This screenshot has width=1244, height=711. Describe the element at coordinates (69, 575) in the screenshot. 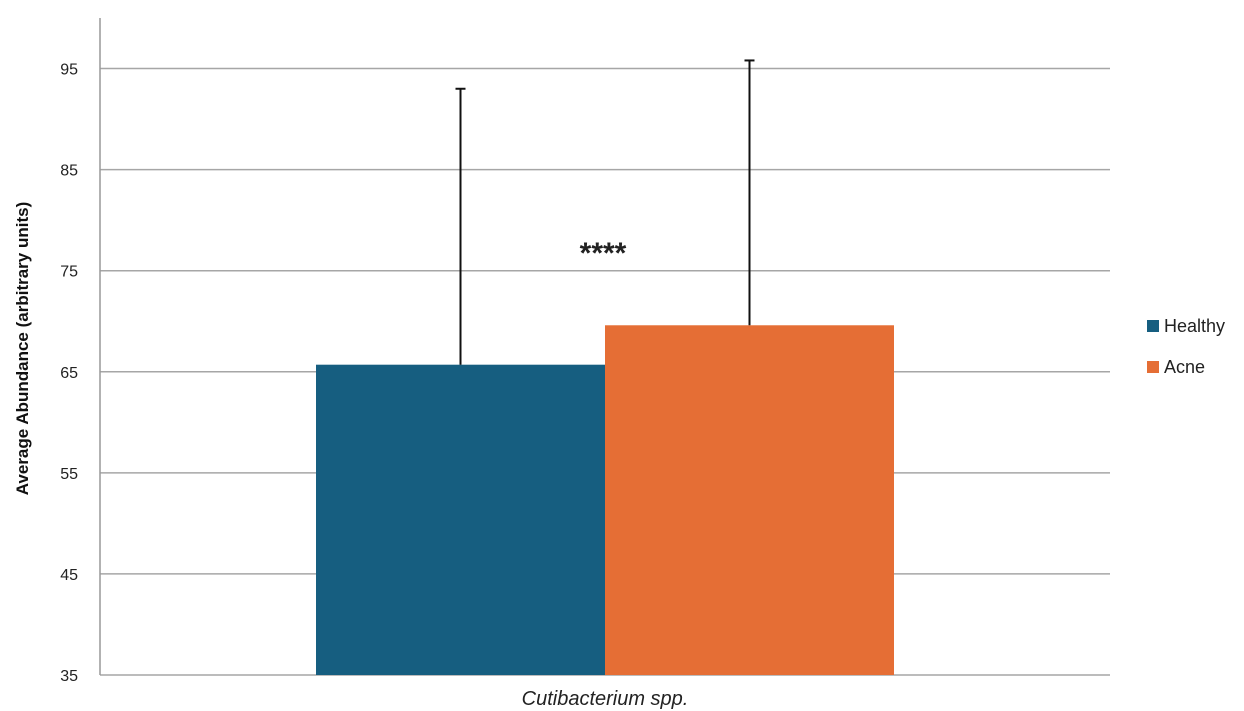

I see `y-tick-label: 45` at that location.